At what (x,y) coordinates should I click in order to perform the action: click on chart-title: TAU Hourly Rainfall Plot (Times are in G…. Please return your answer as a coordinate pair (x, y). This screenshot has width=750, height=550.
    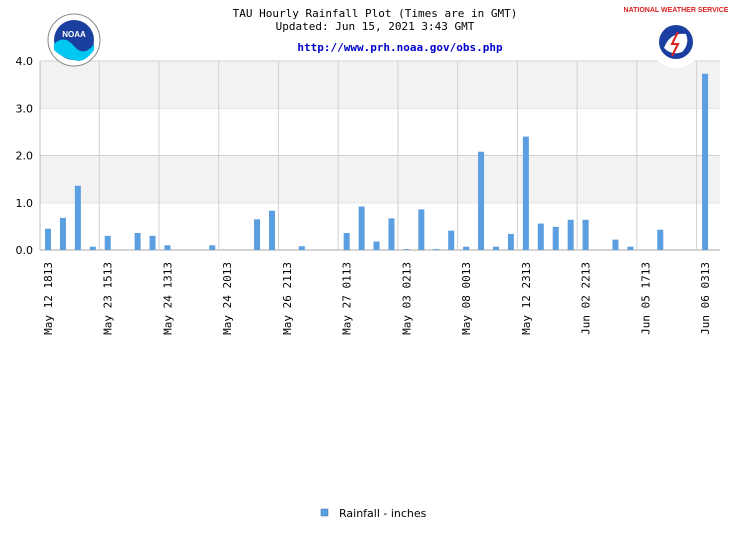
    Looking at the image, I should click on (375, 13).